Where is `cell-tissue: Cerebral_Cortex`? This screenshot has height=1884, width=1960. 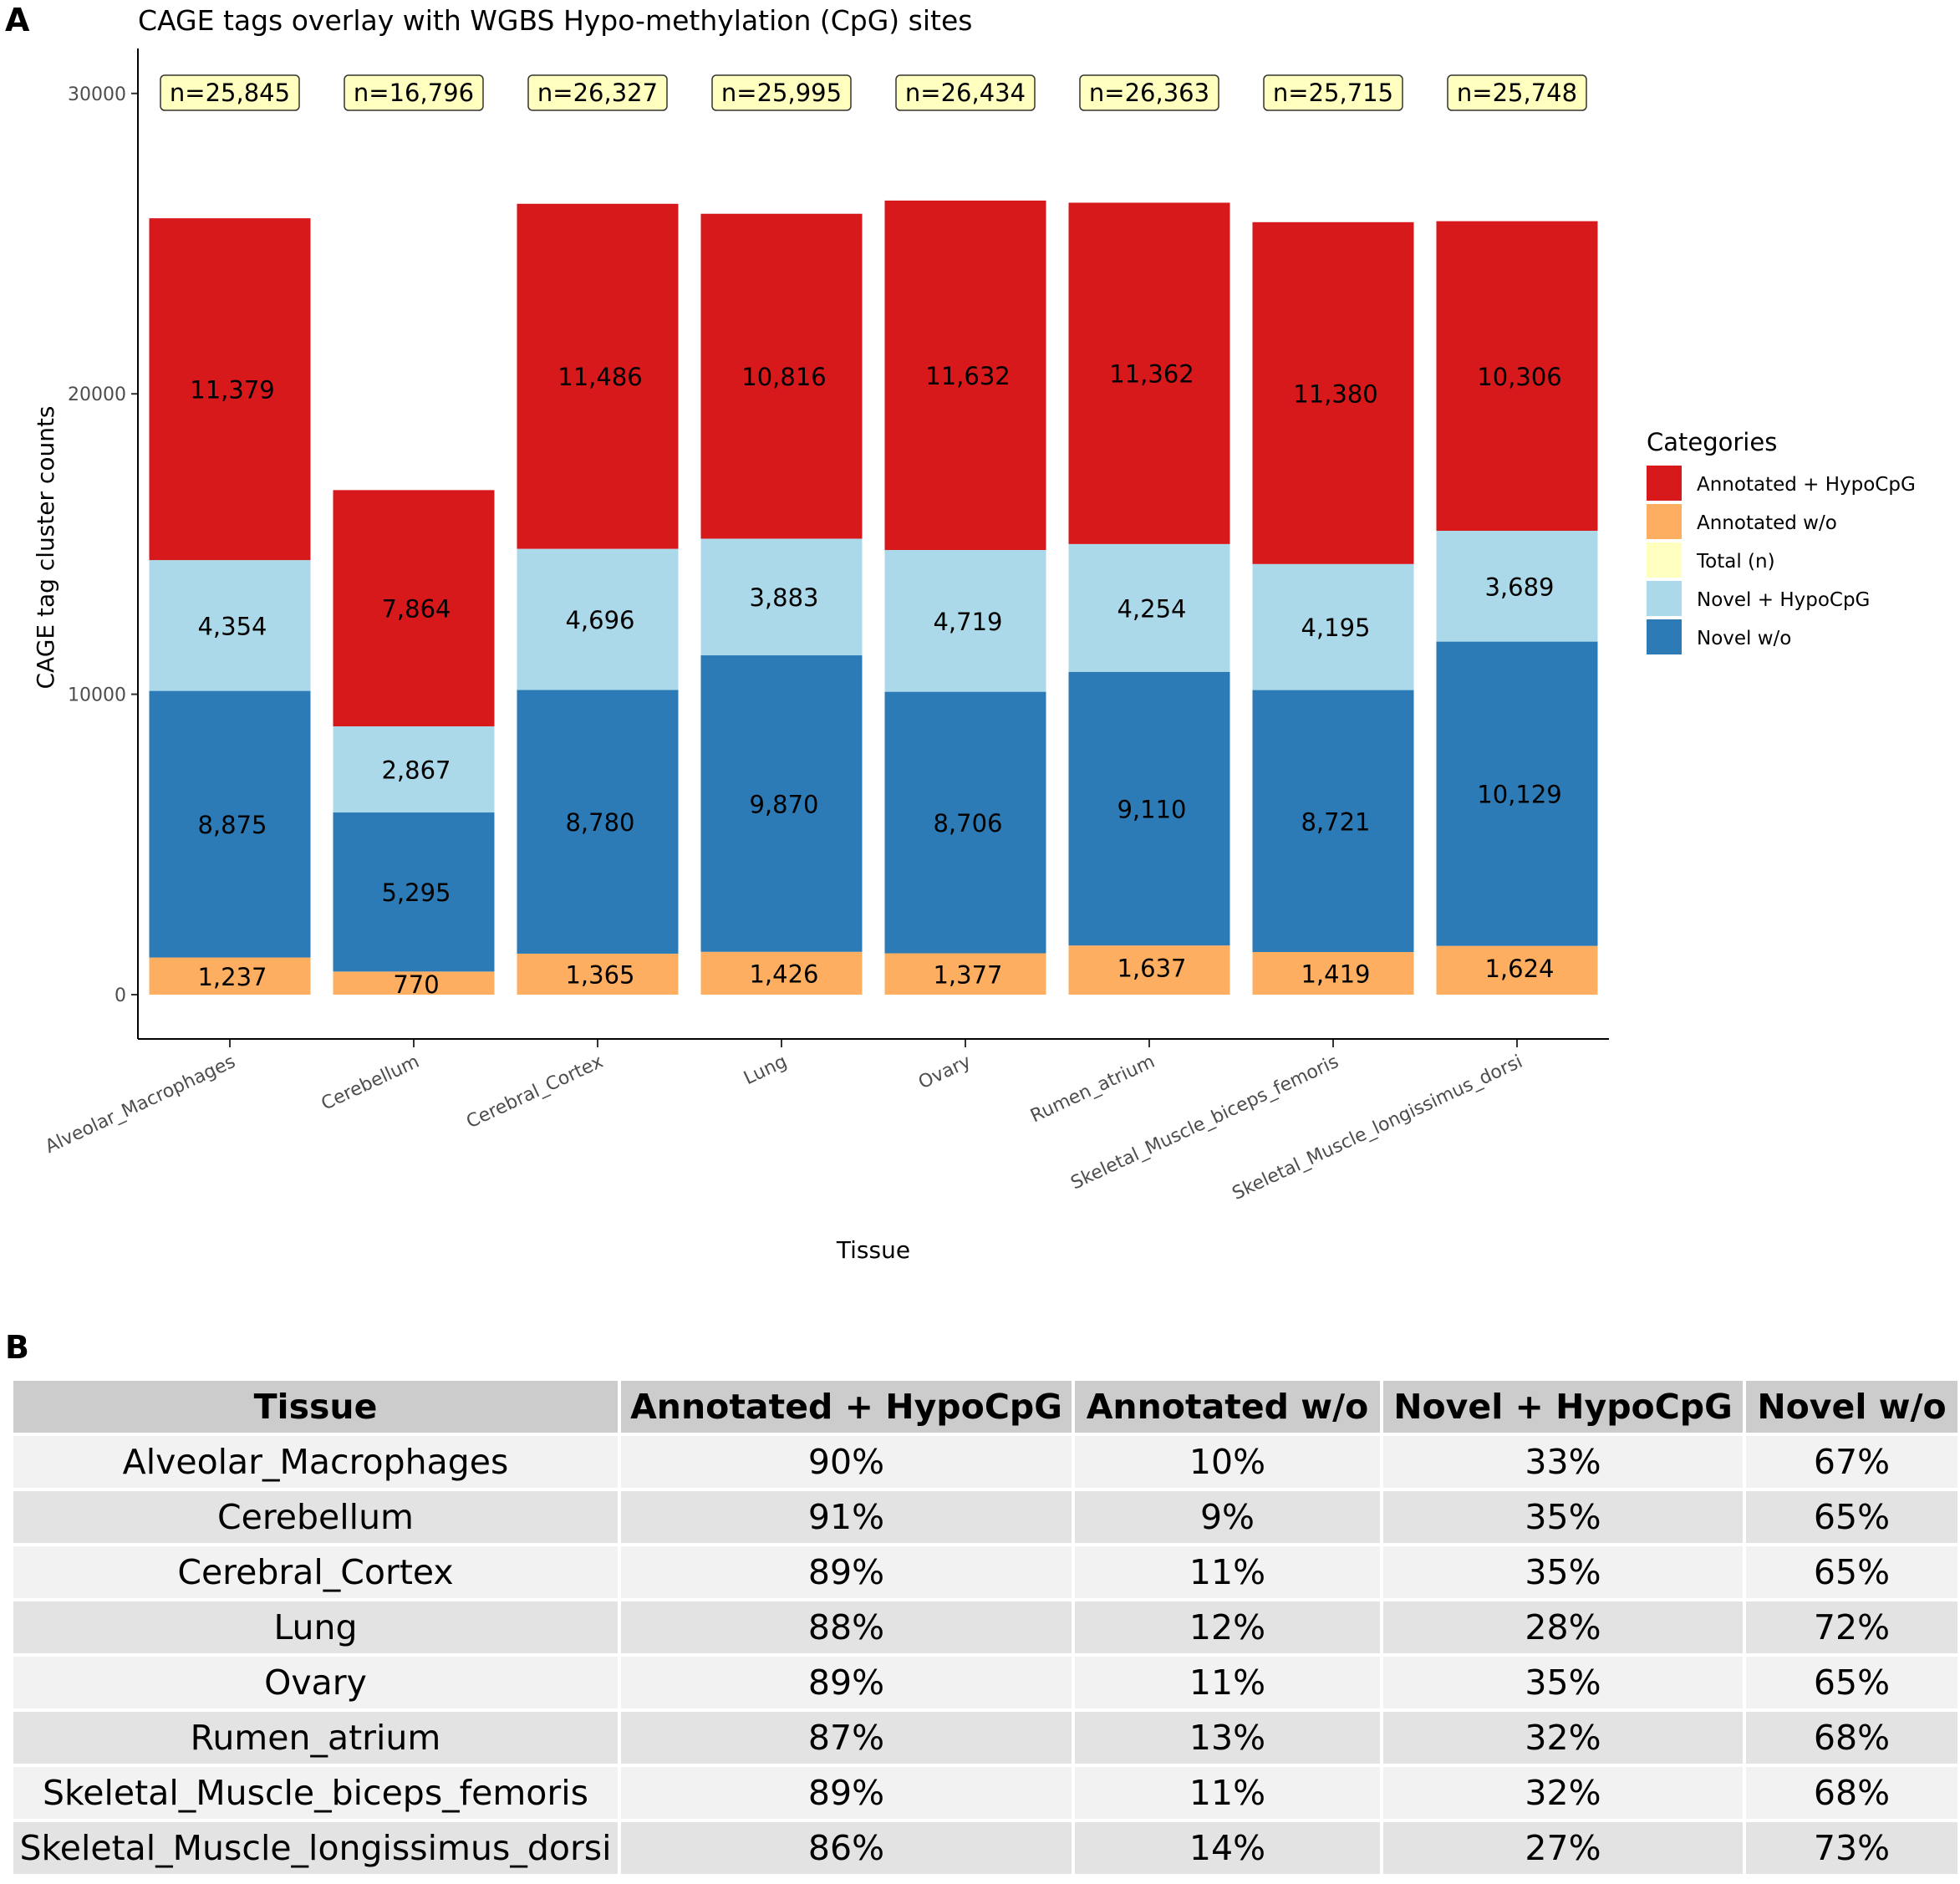 cell-tissue: Cerebral_Cortex is located at coordinates (315, 1572).